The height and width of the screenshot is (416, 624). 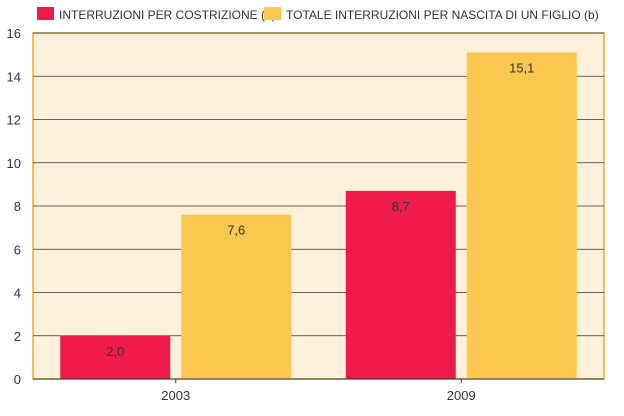 I want to click on y-tick-label: 2, so click(x=17, y=336).